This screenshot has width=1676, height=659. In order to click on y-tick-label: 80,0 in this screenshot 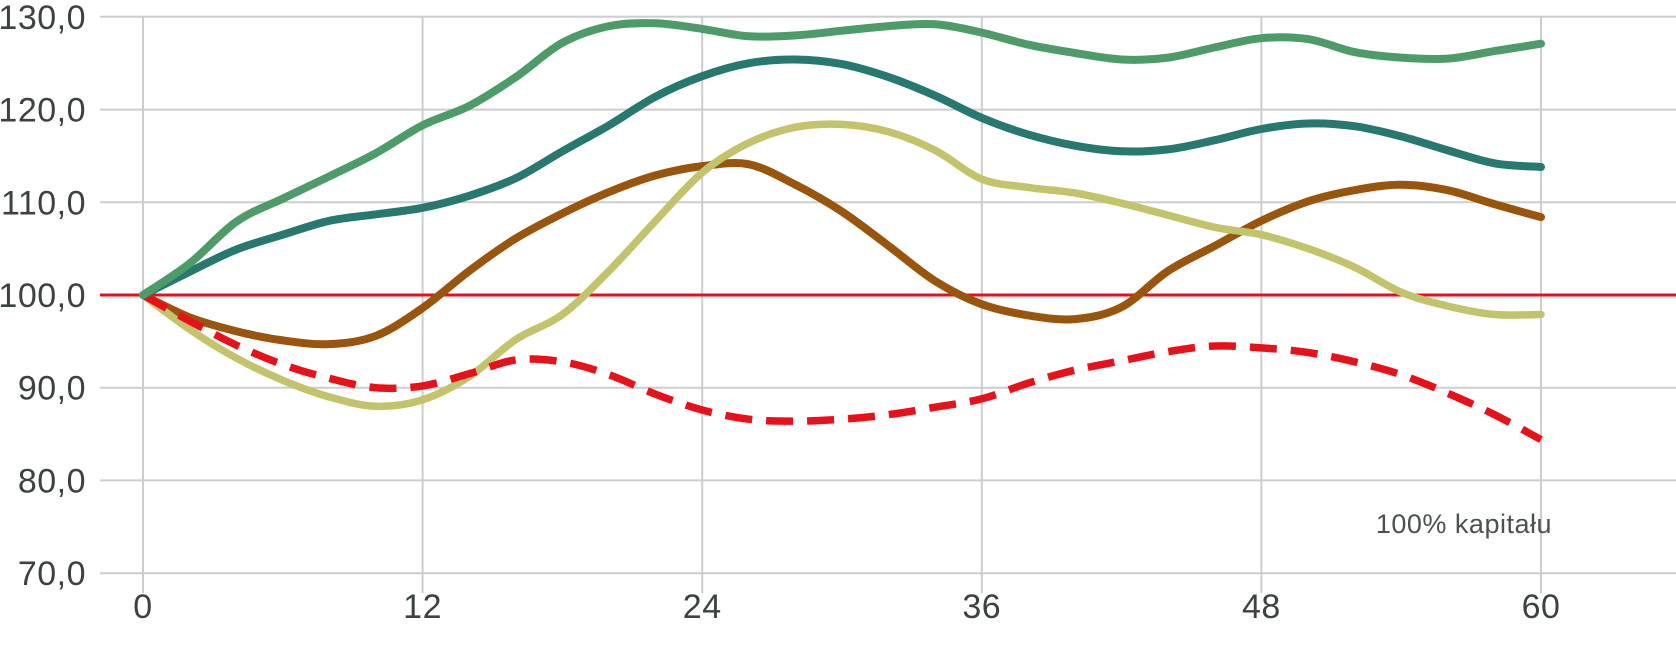, I will do `click(52, 481)`.